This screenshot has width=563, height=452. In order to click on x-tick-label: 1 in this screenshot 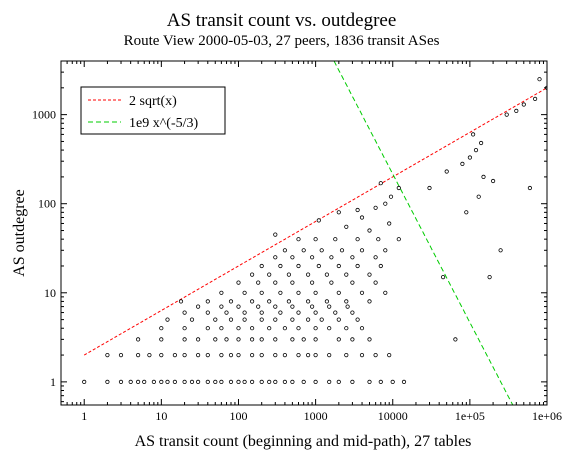, I will do `click(84, 416)`.